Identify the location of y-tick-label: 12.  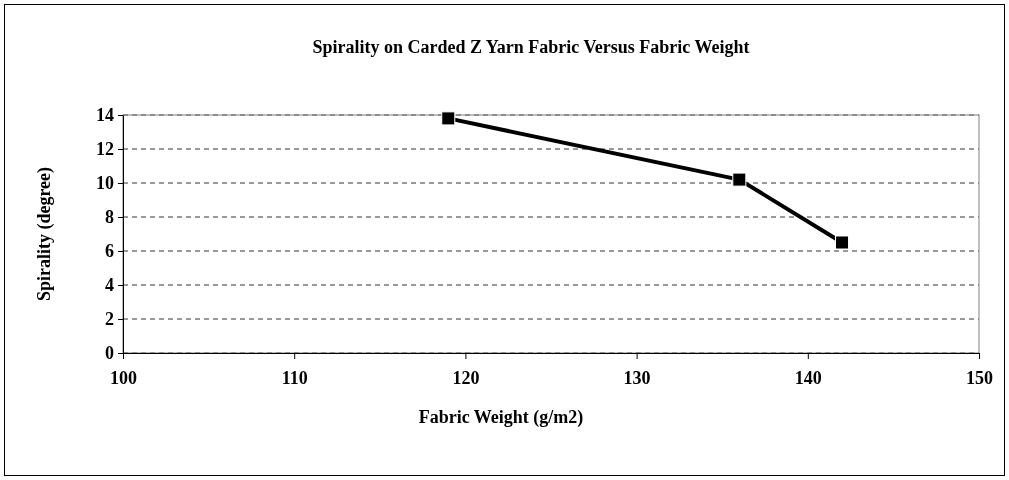
(105, 149).